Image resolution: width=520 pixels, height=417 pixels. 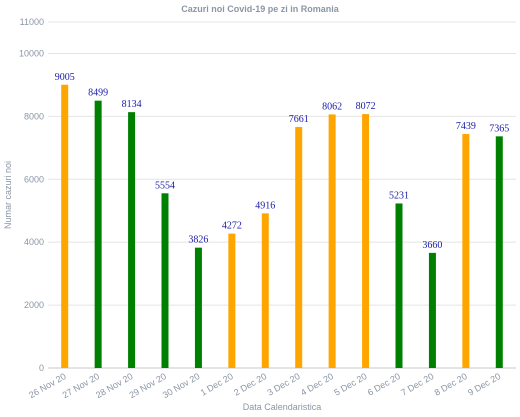 I want to click on chart-title: Cazuri noi Covid-19 pe zi in Romania, so click(x=260, y=9).